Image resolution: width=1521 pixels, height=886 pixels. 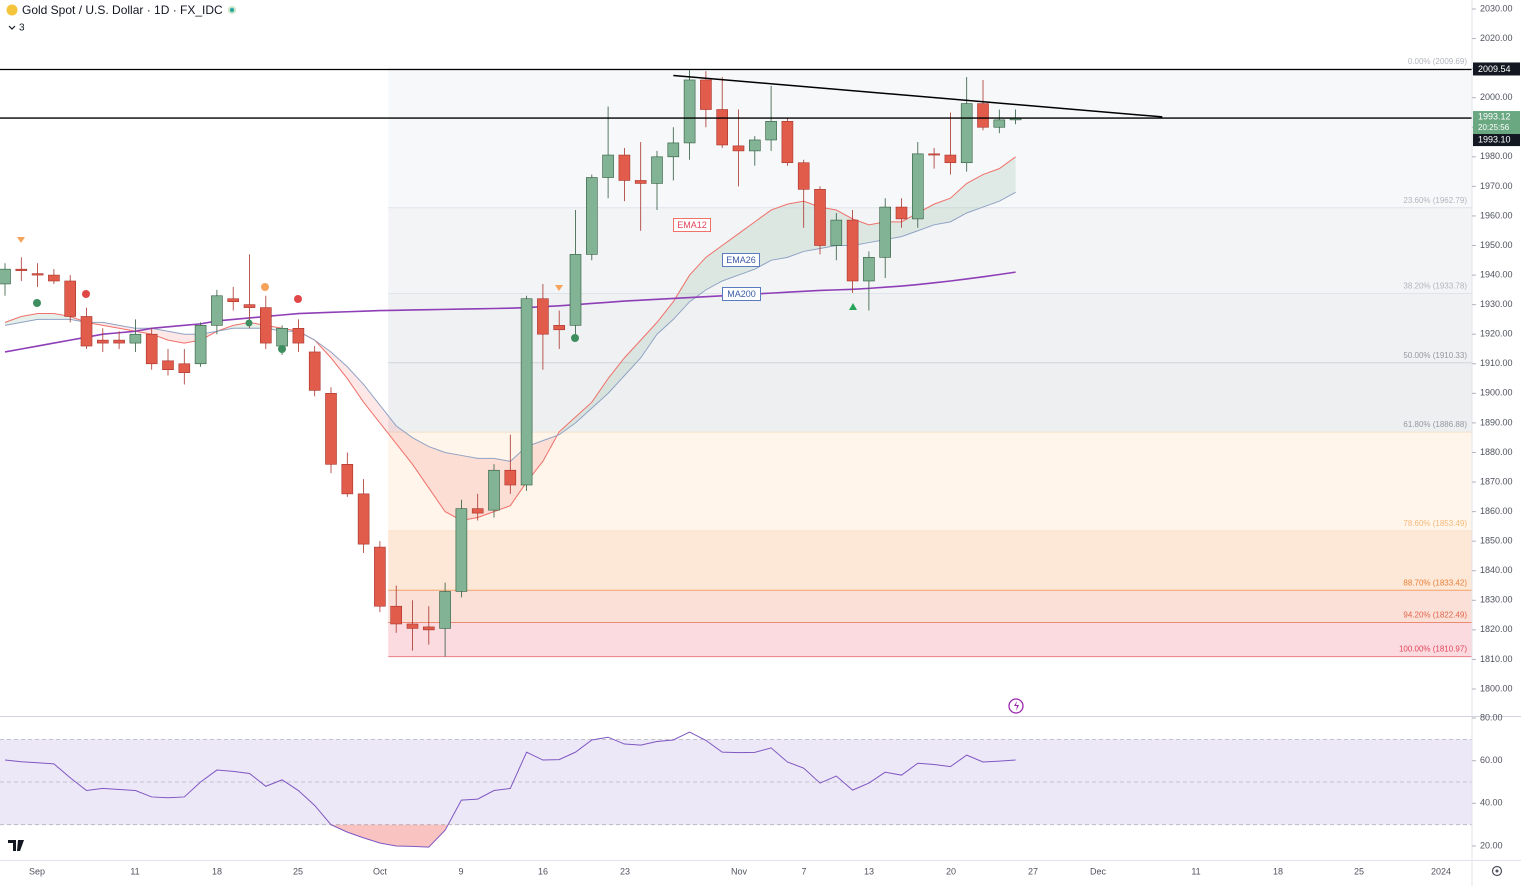 What do you see at coordinates (1496, 688) in the screenshot?
I see `y-tick-label: 1800.00` at bounding box center [1496, 688].